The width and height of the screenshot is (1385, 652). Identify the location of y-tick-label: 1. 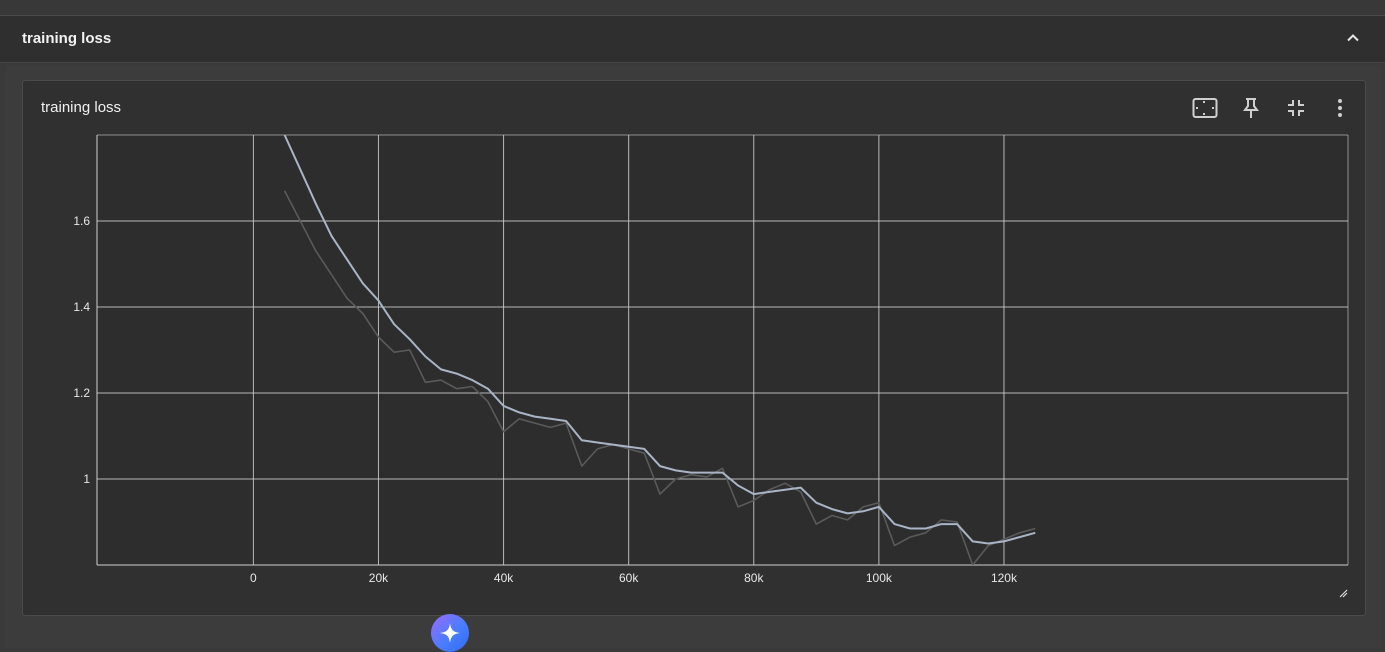
(86, 479).